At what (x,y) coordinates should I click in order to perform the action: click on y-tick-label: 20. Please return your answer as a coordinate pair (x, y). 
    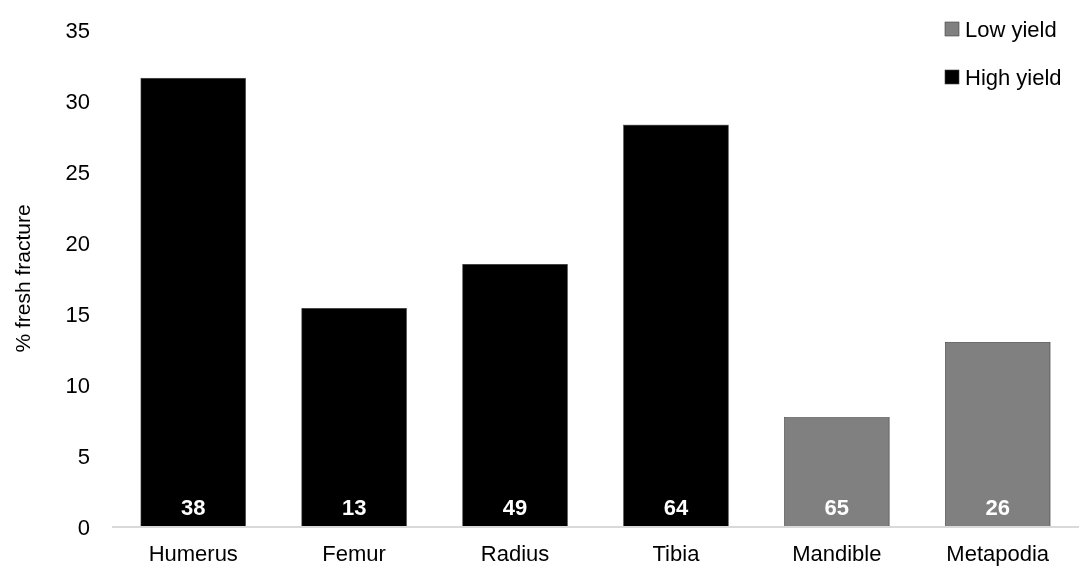
    Looking at the image, I should click on (77, 243).